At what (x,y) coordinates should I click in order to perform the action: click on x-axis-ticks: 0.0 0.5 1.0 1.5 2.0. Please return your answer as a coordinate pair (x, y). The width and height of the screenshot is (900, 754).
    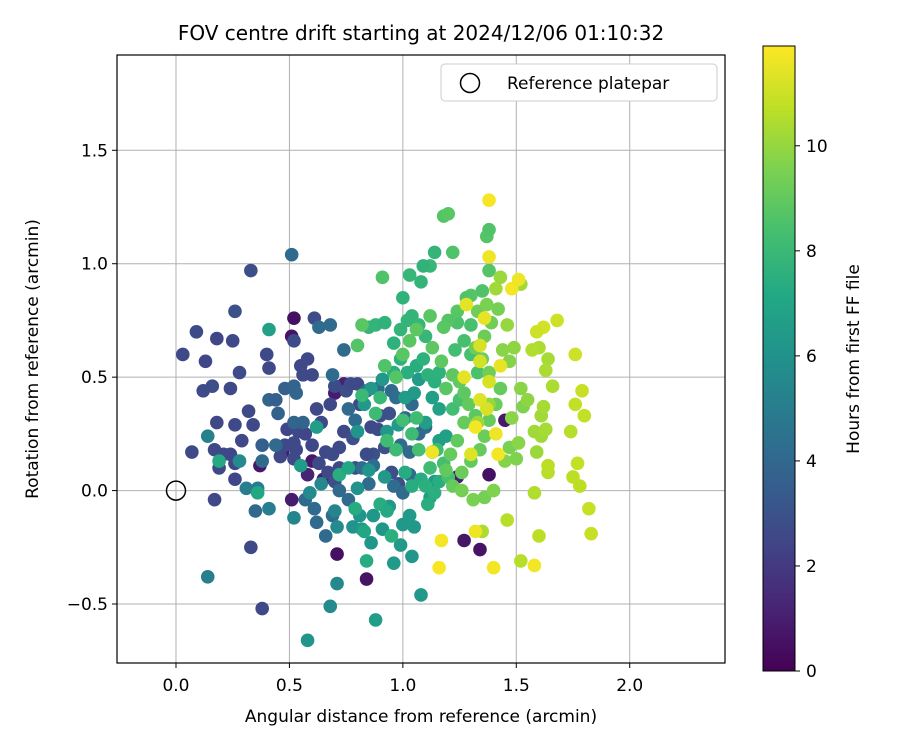
    Looking at the image, I should click on (402, 679).